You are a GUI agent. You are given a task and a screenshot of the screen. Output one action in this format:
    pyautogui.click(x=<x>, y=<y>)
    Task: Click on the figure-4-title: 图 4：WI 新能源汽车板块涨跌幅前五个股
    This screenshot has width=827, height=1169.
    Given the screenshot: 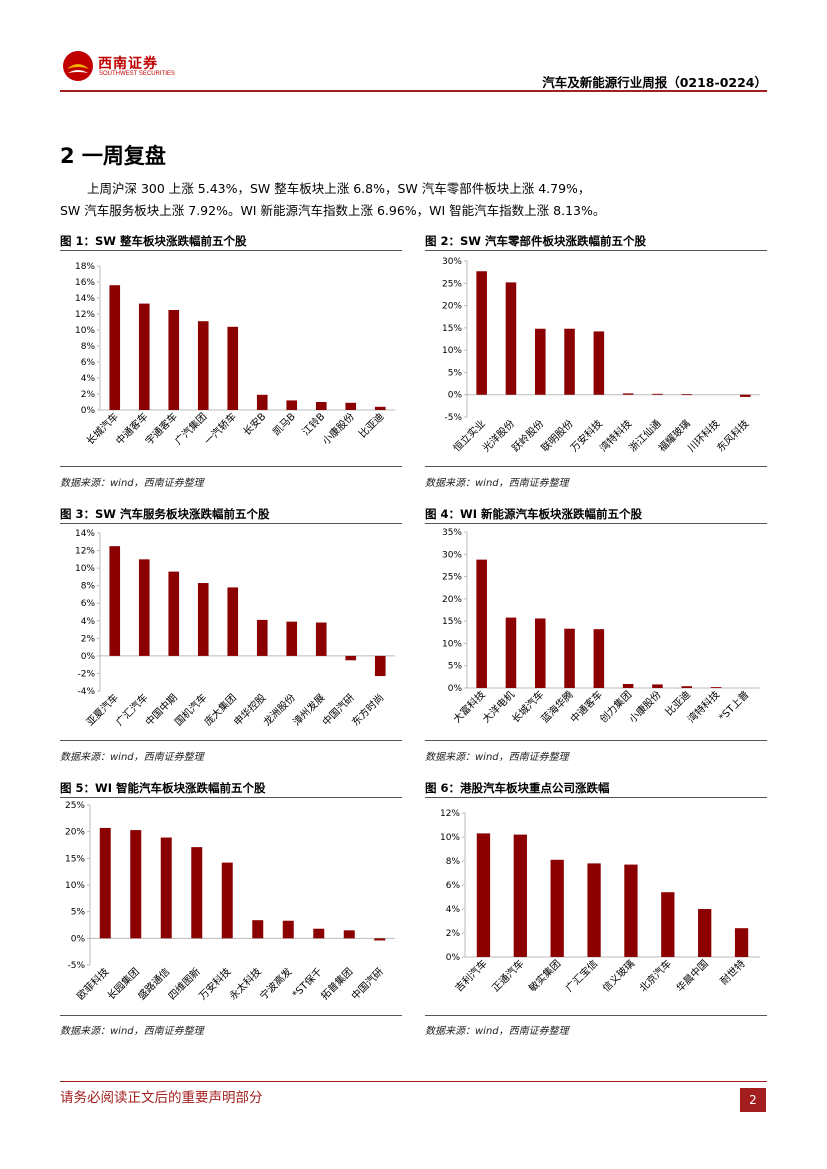 What is the action you would take?
    pyautogui.click(x=533, y=514)
    